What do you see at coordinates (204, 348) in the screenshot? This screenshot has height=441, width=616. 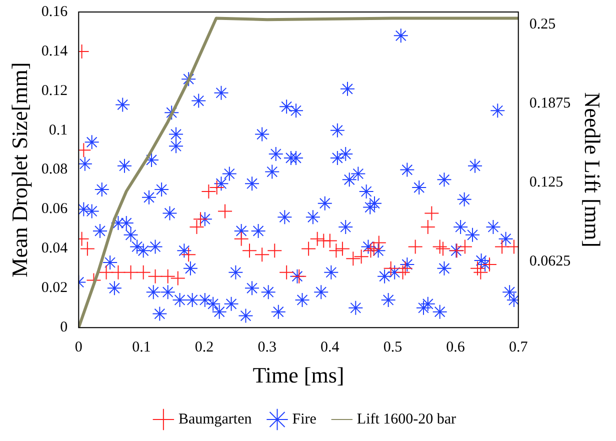 I see `x-tick-label: 0.2` at bounding box center [204, 348].